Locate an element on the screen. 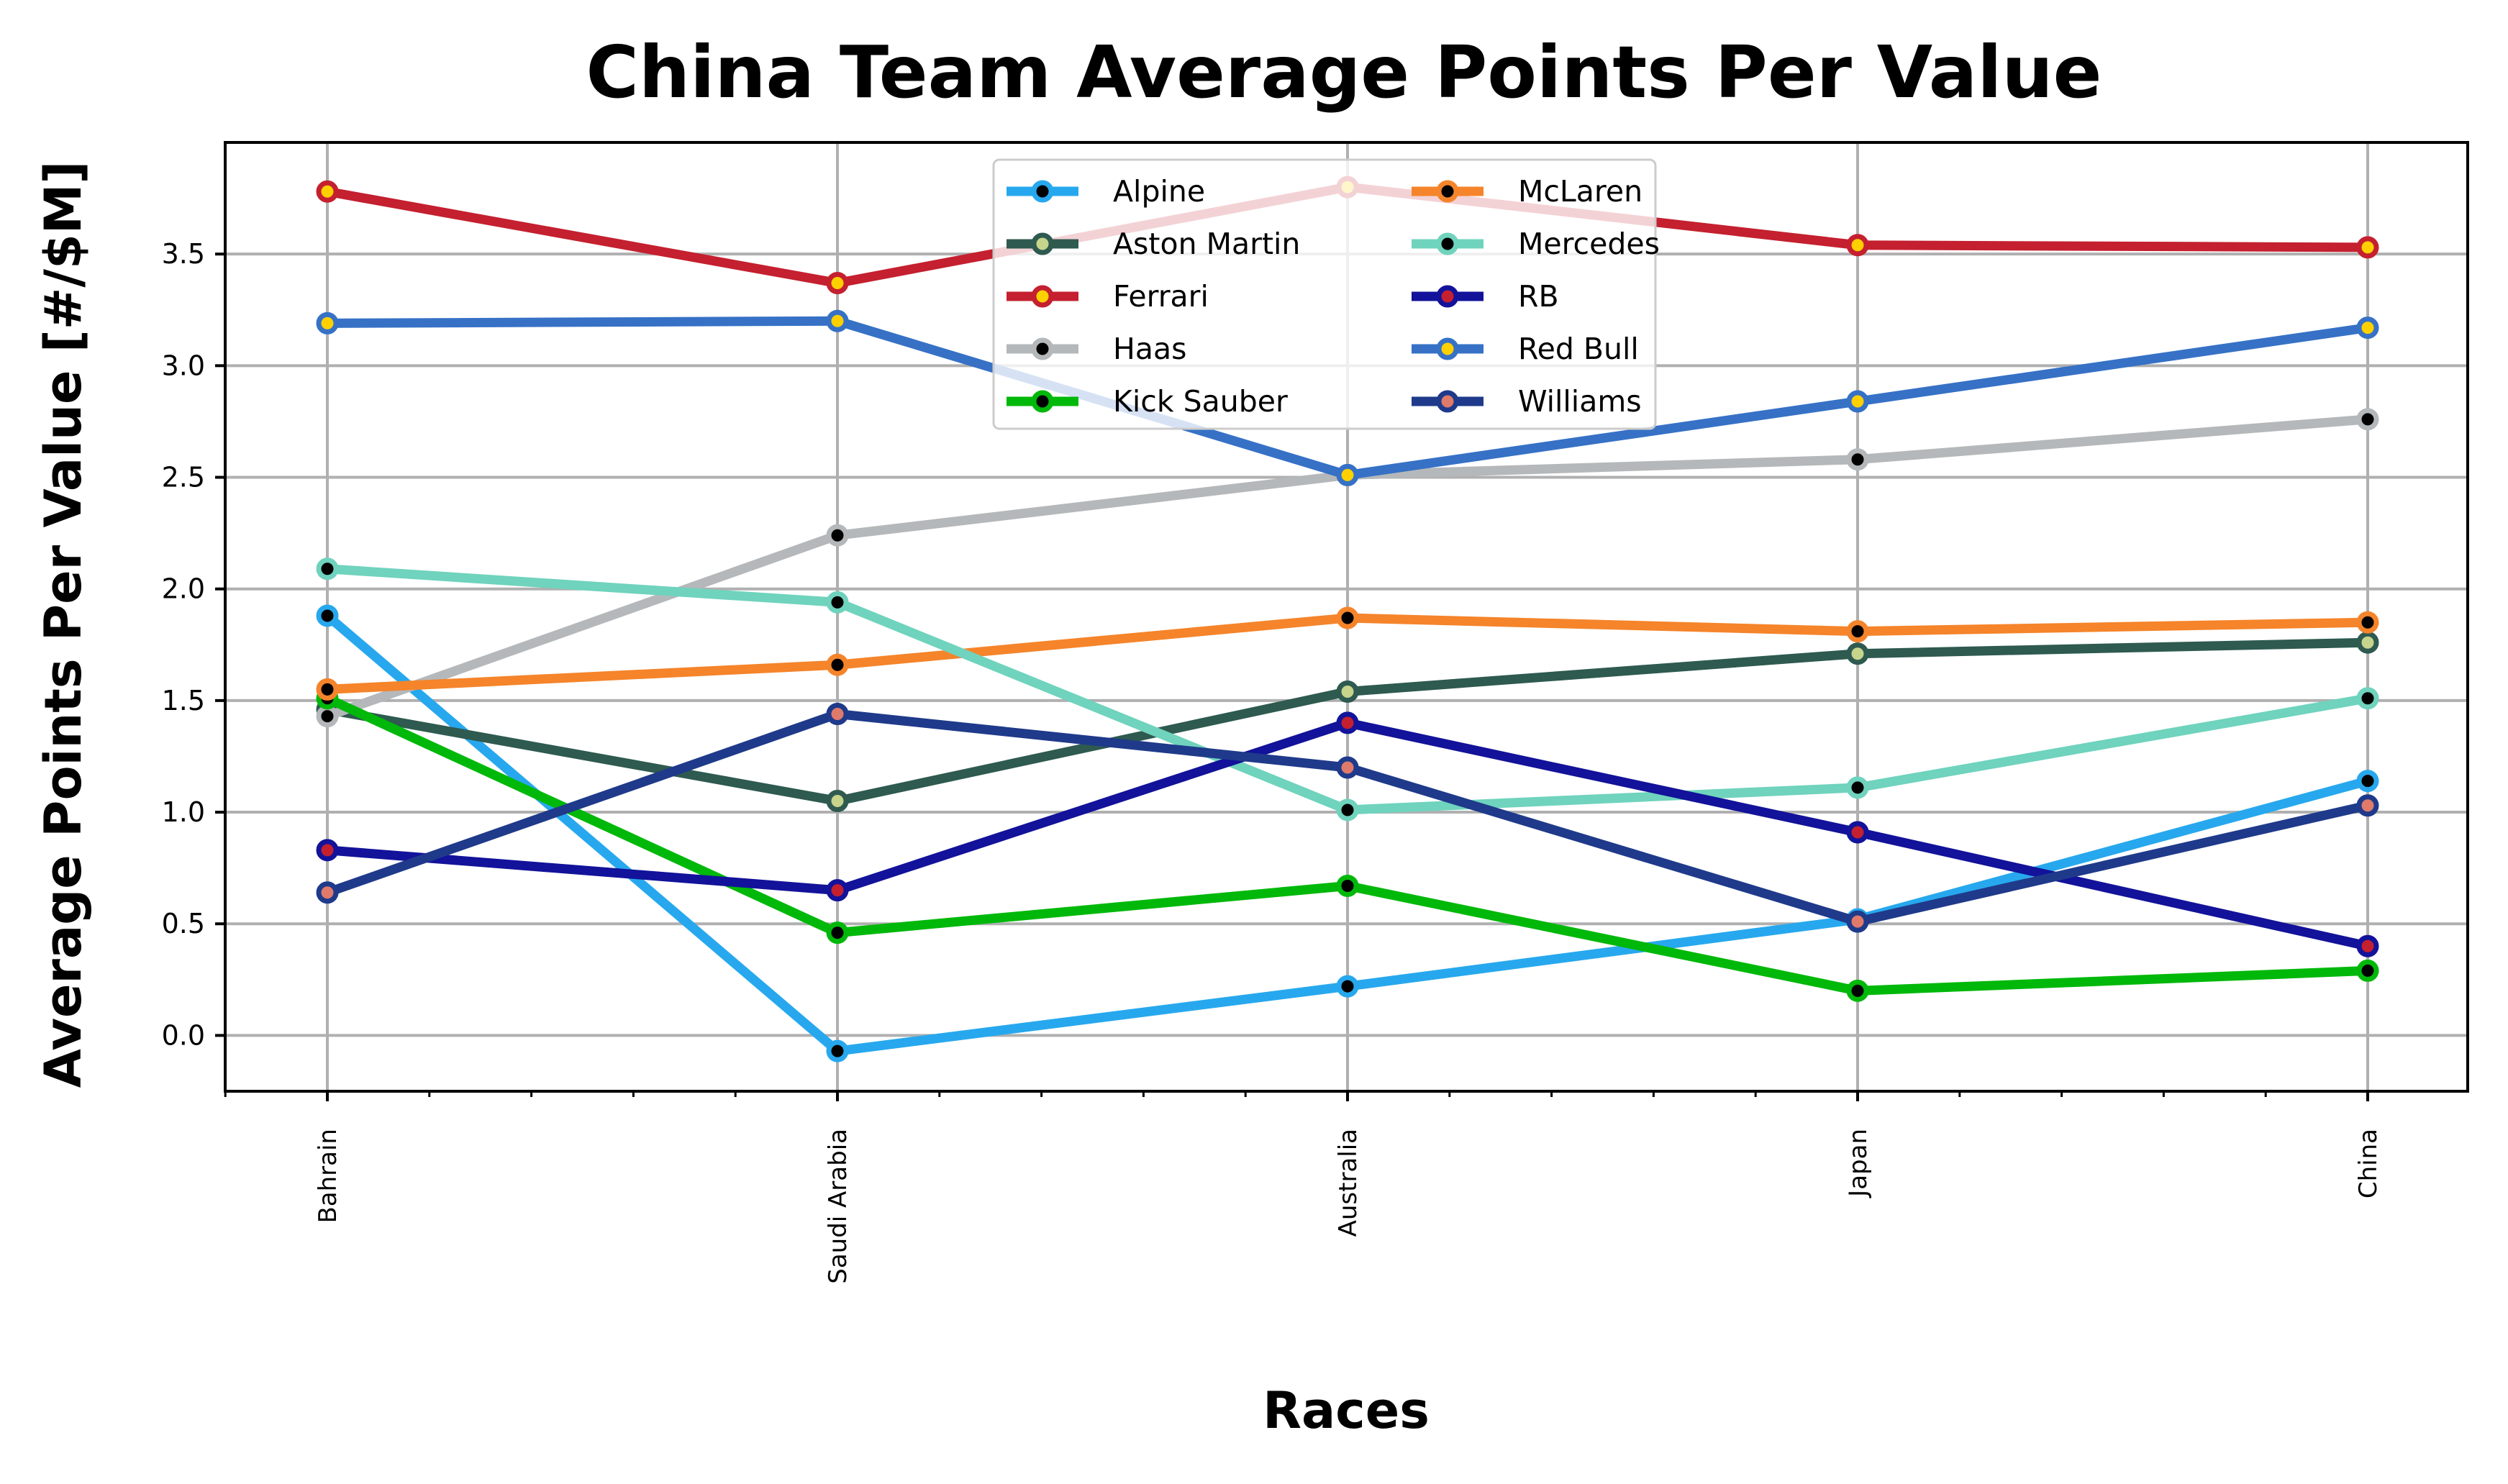 The width and height of the screenshot is (2508, 1484). legend-label: Alpine is located at coordinates (1159, 191).